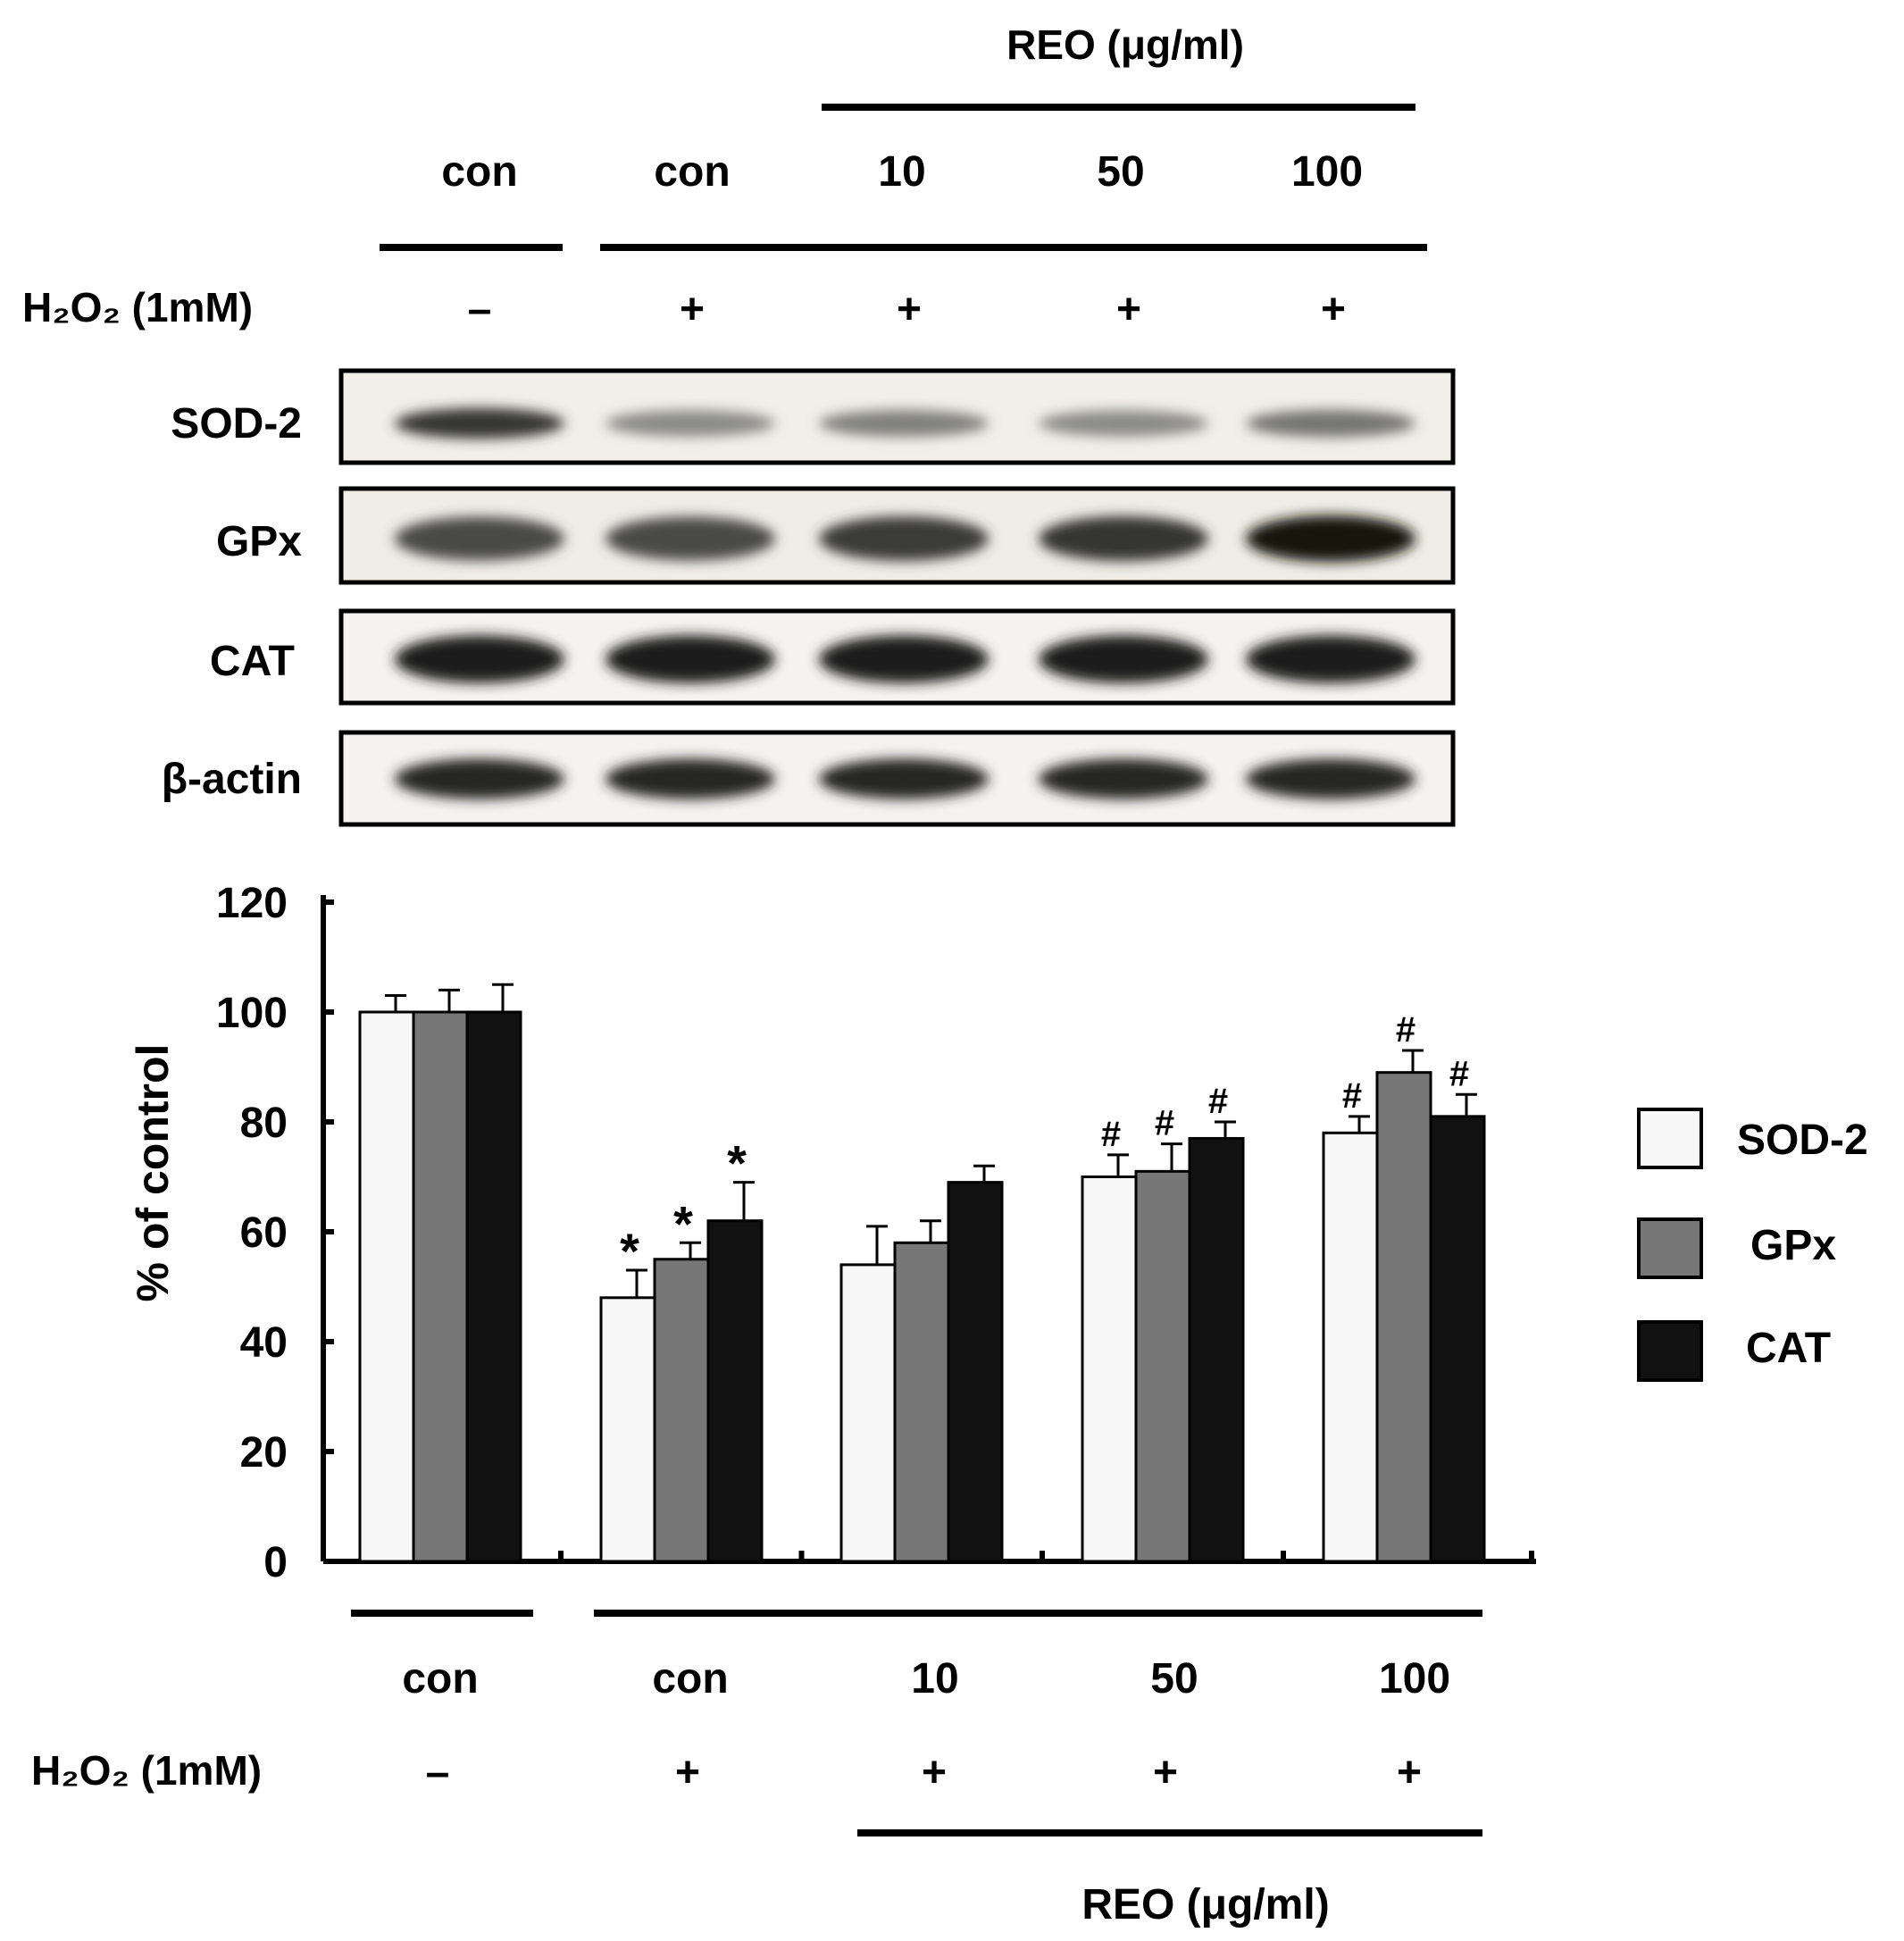 The width and height of the screenshot is (1904, 1941). Describe the element at coordinates (1125, 44) in the screenshot. I see `blot-reo-label: REO (μg/ml)` at that location.